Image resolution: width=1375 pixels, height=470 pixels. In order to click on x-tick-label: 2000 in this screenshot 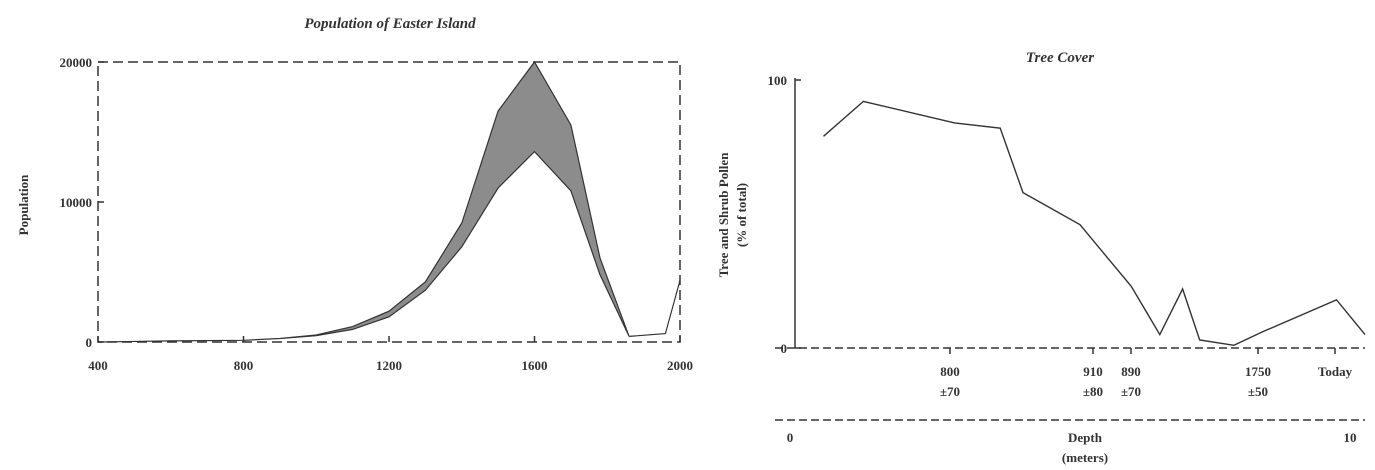, I will do `click(680, 365)`.